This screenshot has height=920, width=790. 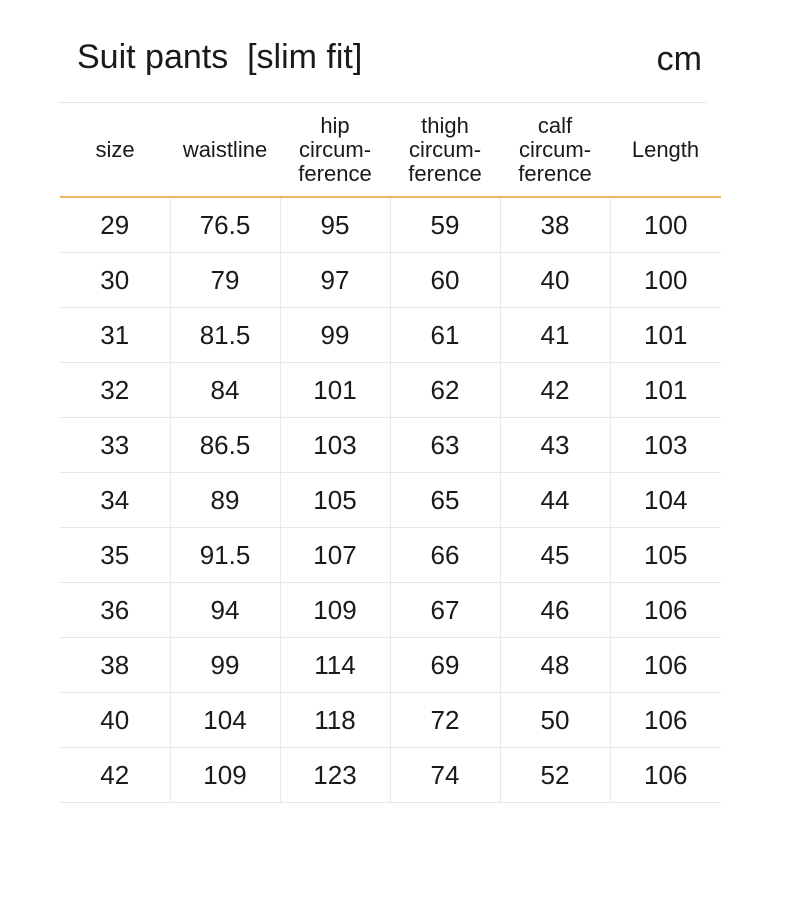 I want to click on page-title: Suit pants [slim fit], so click(x=220, y=57).